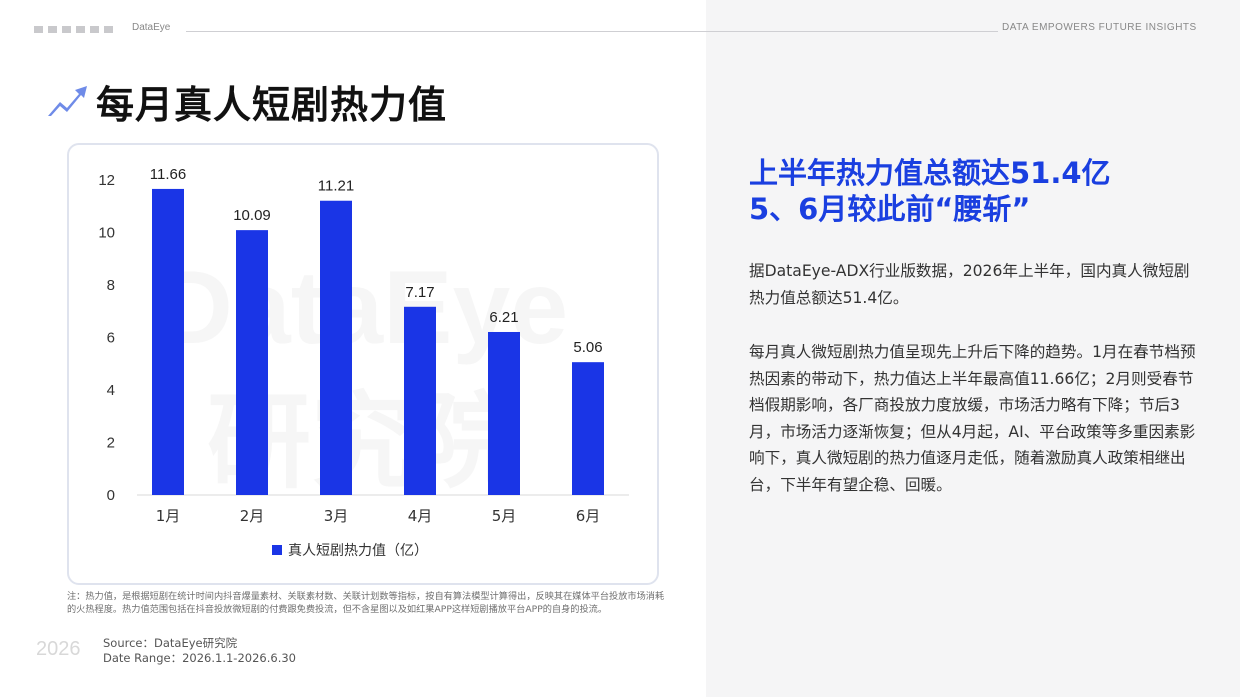 The image size is (1240, 697). I want to click on headline-line1: 上半年热力值总额达51.4亿, so click(930, 173).